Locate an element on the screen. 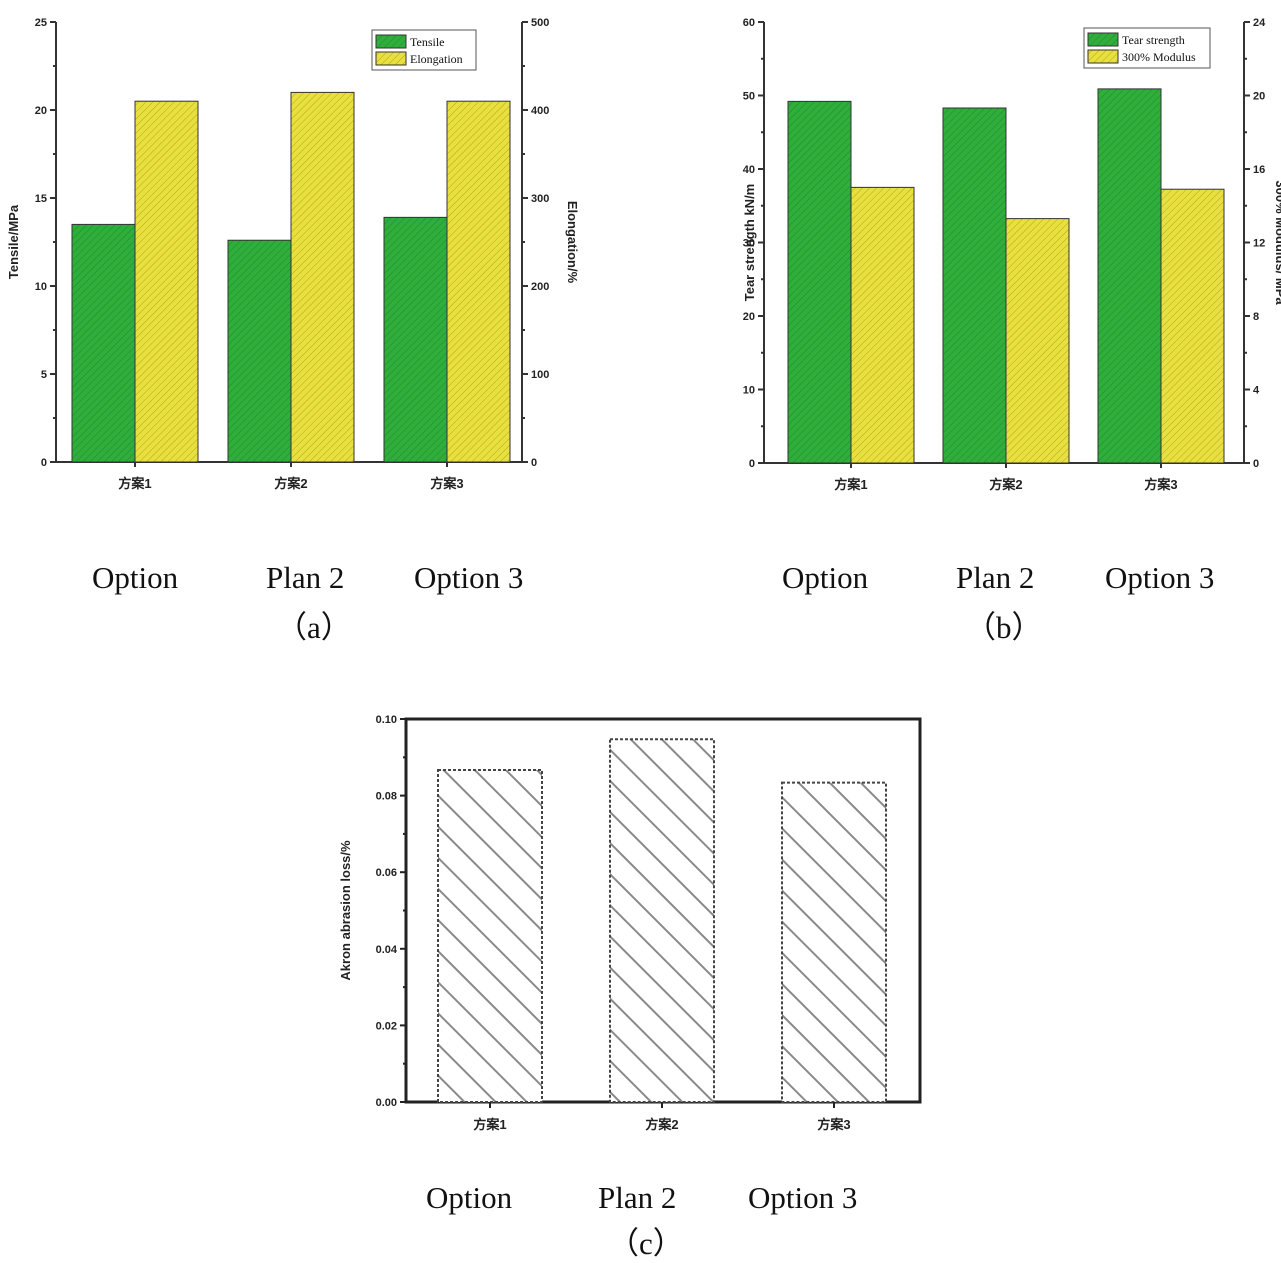  caption-option-2-b: Plan 2 is located at coordinates (995, 577).